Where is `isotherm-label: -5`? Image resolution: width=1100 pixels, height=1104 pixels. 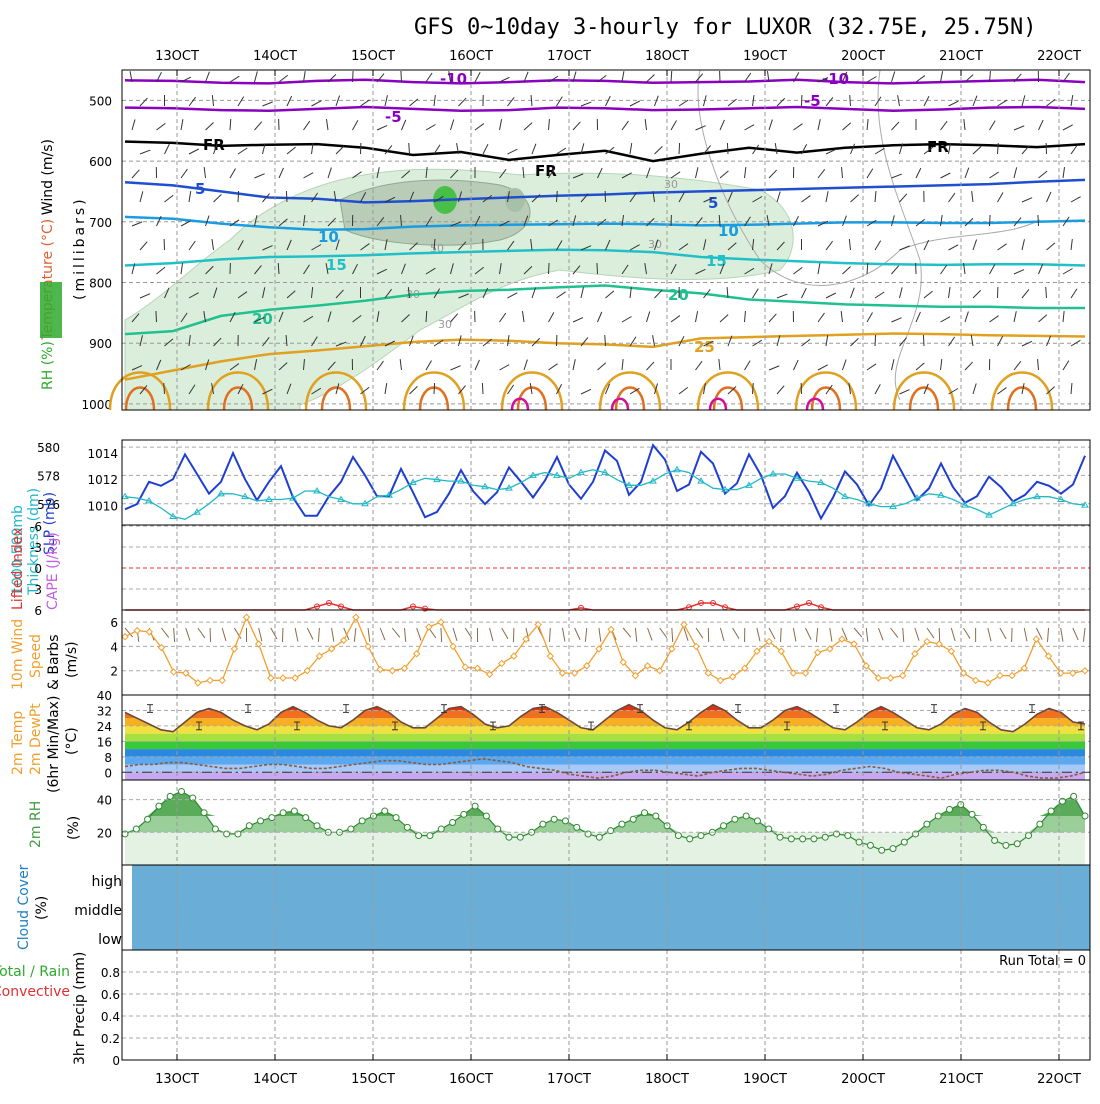
isotherm-label: -5 is located at coordinates (812, 101).